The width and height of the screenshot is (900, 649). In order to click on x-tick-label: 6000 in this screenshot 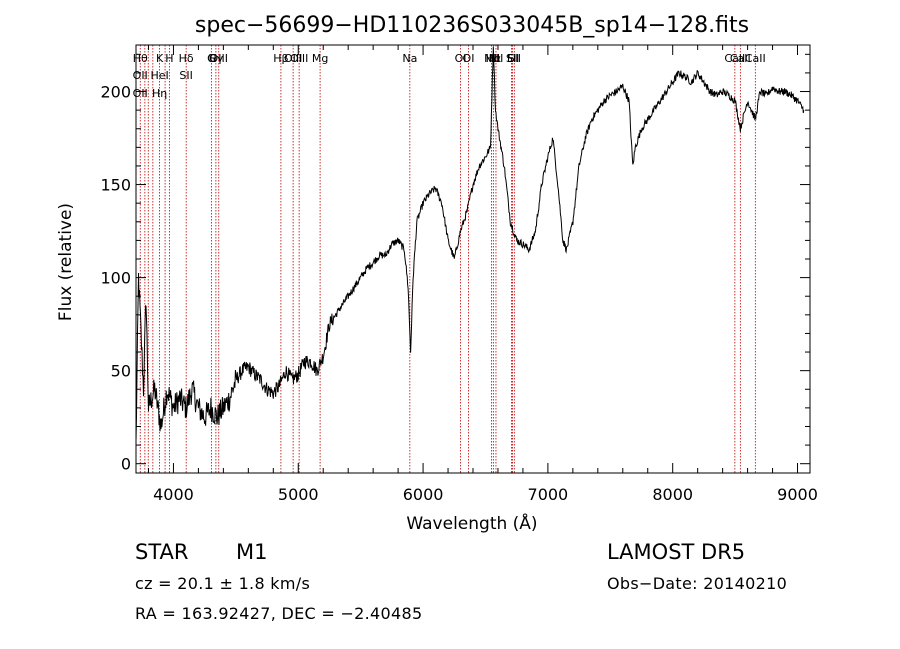, I will do `click(423, 494)`.